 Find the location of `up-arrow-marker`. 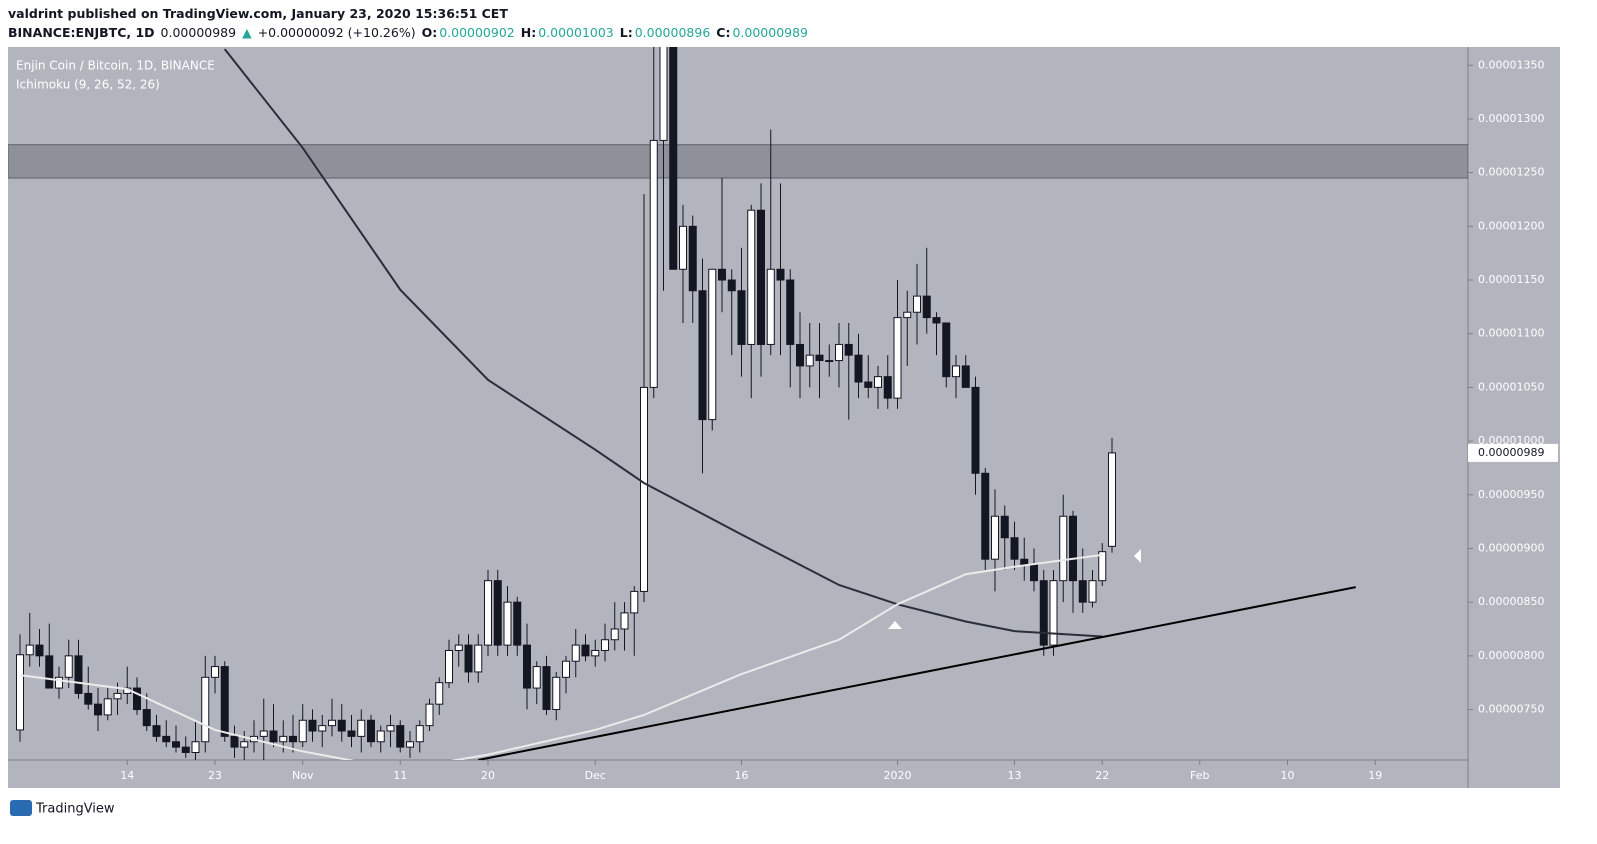

up-arrow-marker is located at coordinates (895, 625).